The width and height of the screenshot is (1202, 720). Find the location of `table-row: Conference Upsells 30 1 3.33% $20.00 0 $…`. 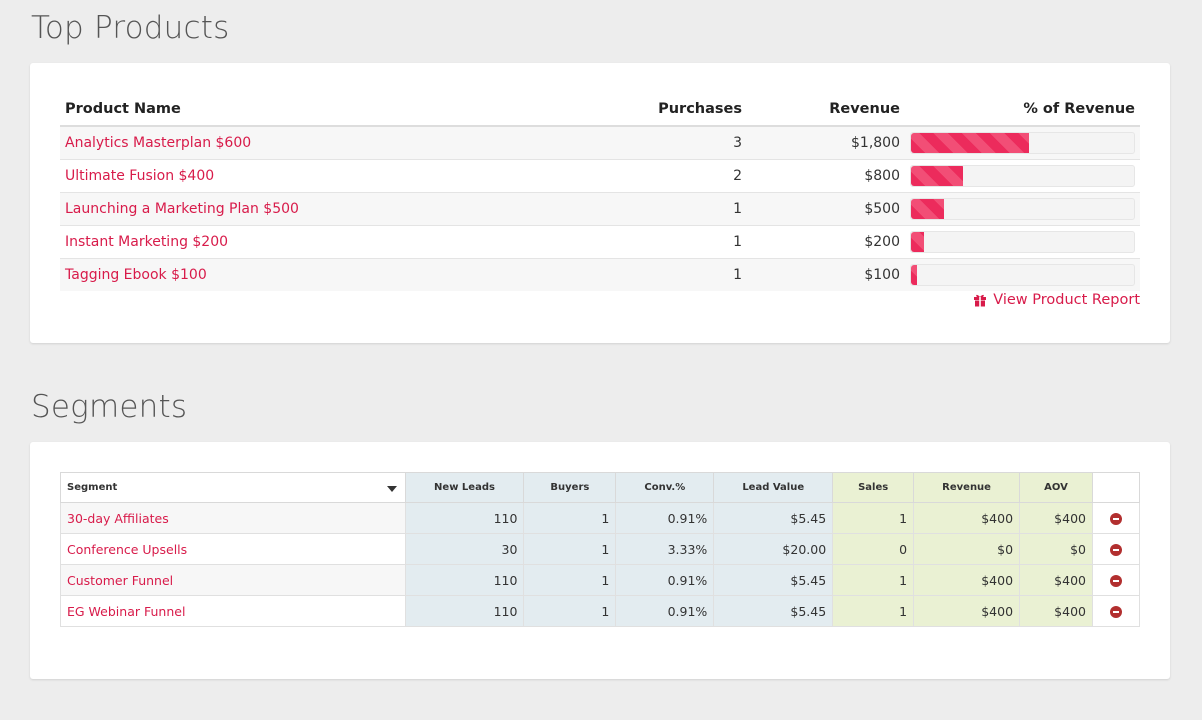

table-row: Conference Upsells 30 1 3.33% $20.00 0 $… is located at coordinates (600, 549).